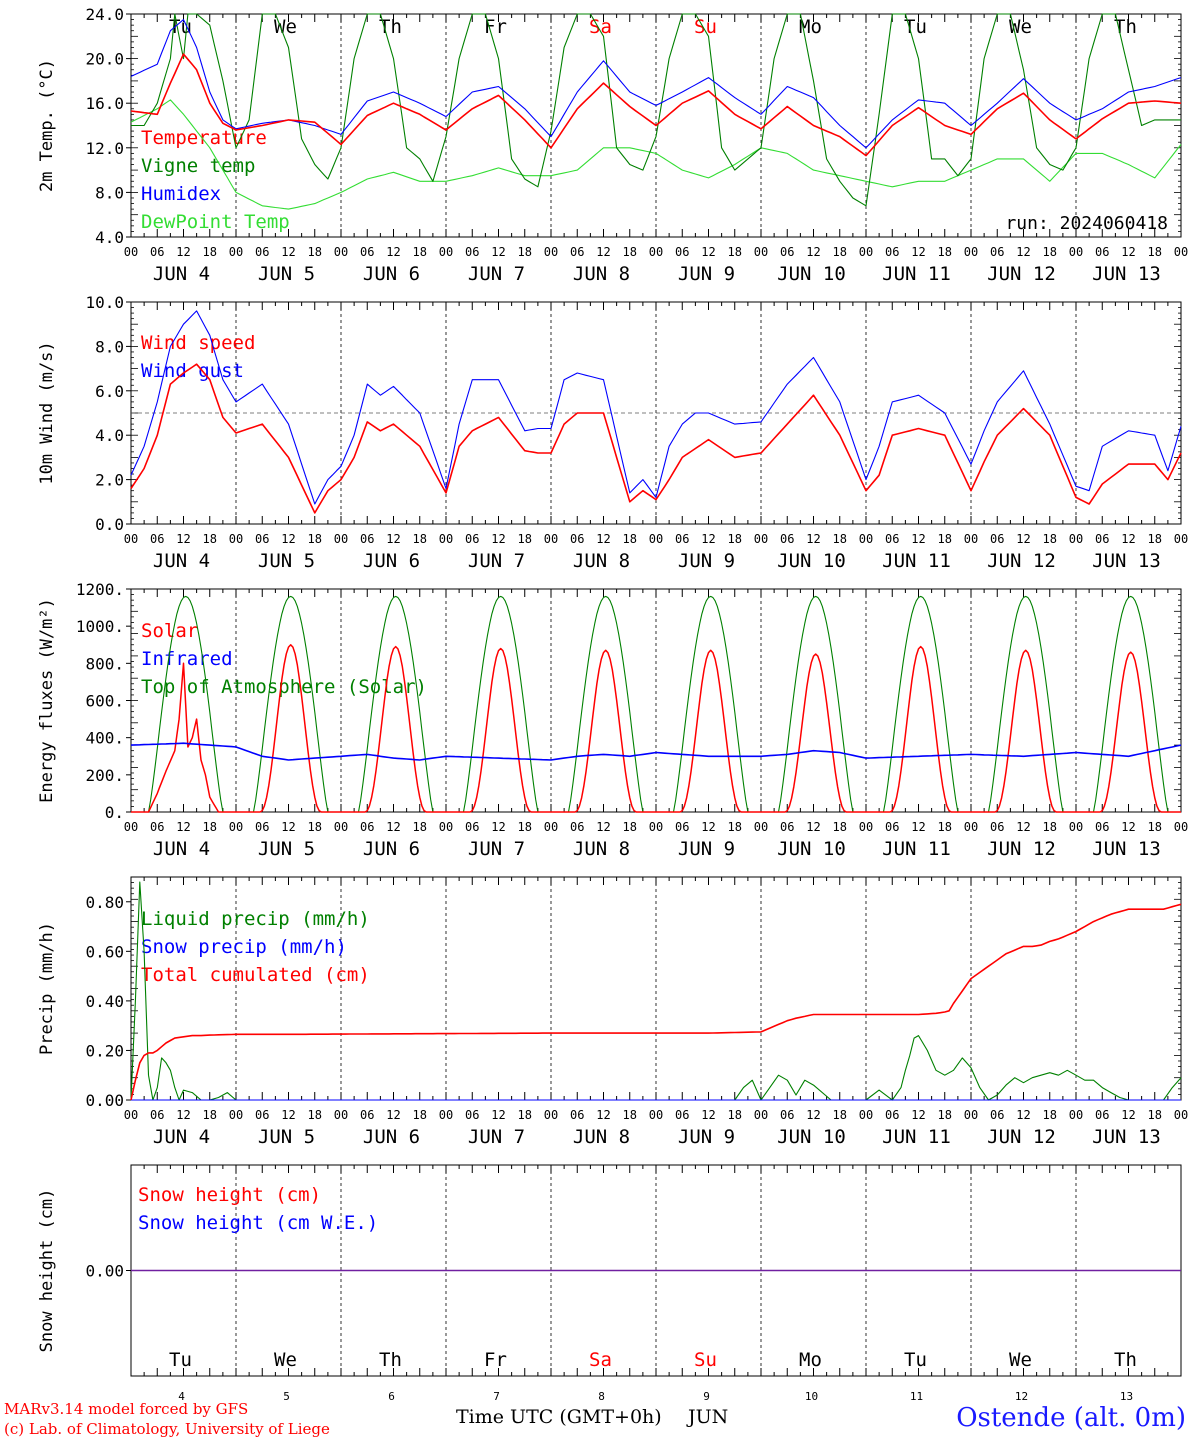 The width and height of the screenshot is (1194, 1440). I want to click on panel-2-legend-0: Wind speed, so click(198, 343).